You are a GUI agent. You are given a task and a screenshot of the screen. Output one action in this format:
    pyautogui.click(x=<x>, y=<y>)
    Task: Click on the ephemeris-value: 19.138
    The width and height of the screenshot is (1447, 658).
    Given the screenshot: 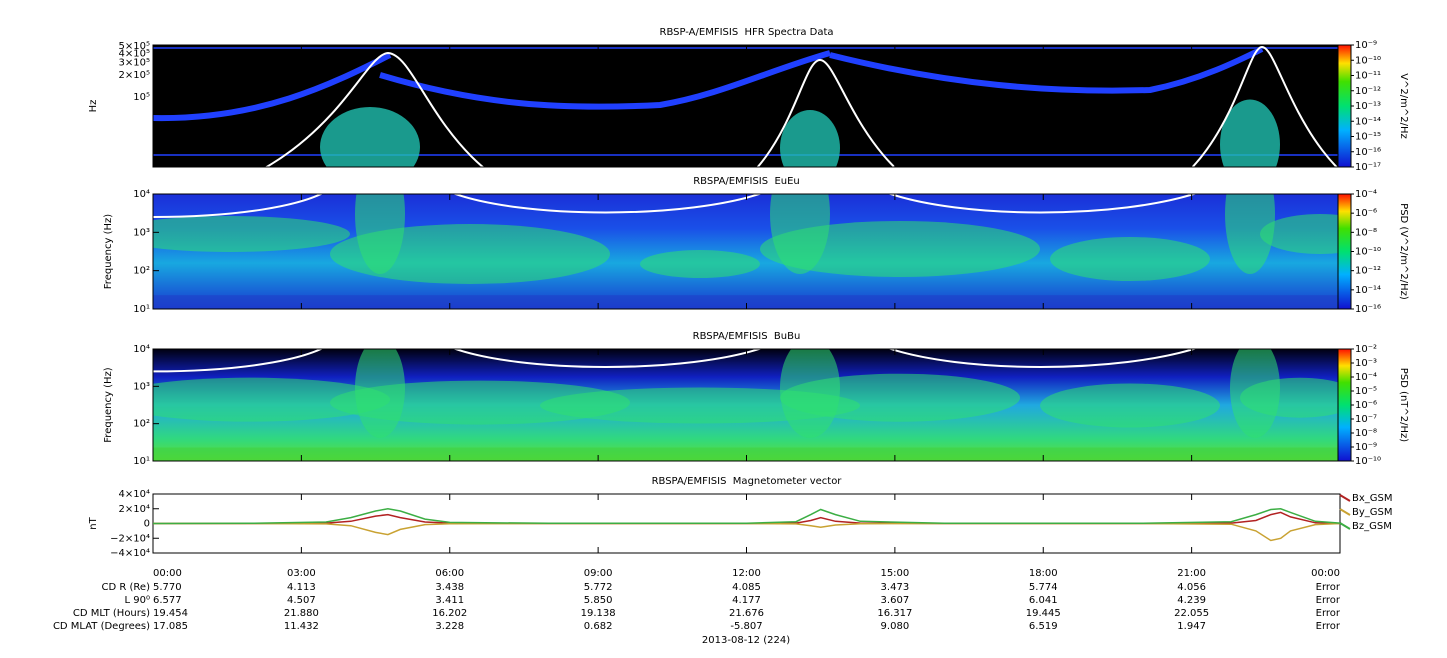 What is the action you would take?
    pyautogui.click(x=598, y=613)
    